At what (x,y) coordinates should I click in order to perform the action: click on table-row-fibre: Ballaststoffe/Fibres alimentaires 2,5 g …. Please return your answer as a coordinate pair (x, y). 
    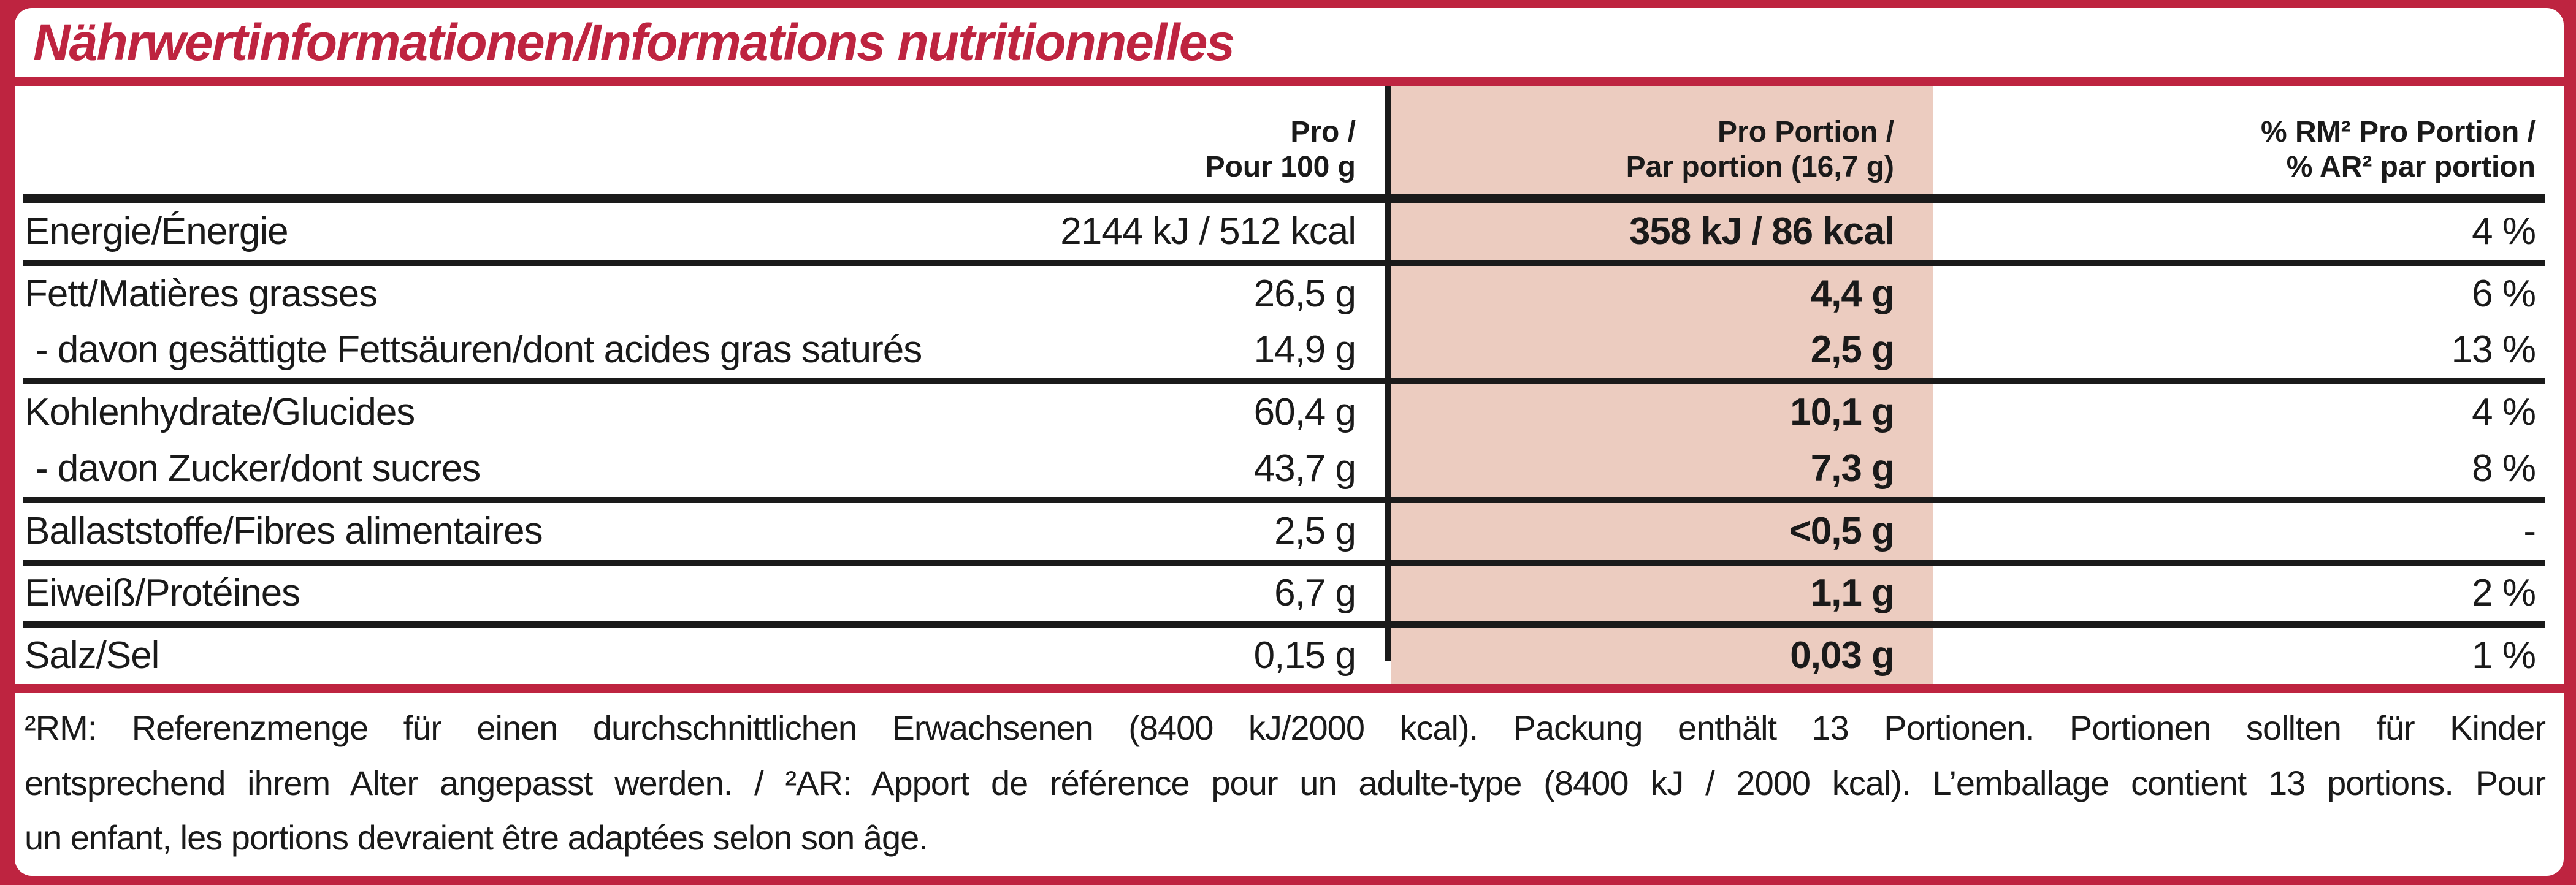
    Looking at the image, I should click on (1289, 531).